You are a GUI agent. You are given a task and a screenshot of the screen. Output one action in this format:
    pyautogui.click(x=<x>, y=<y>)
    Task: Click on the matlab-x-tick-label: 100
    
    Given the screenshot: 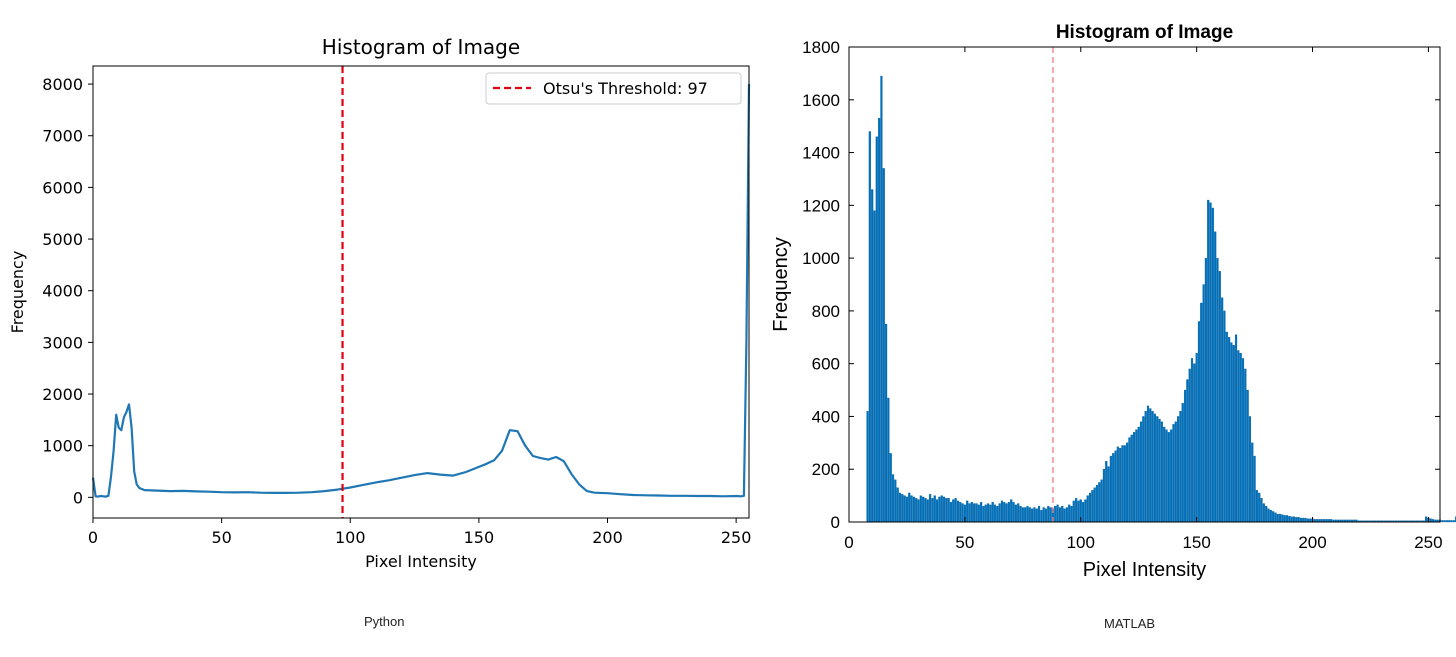 What is the action you would take?
    pyautogui.click(x=1081, y=542)
    